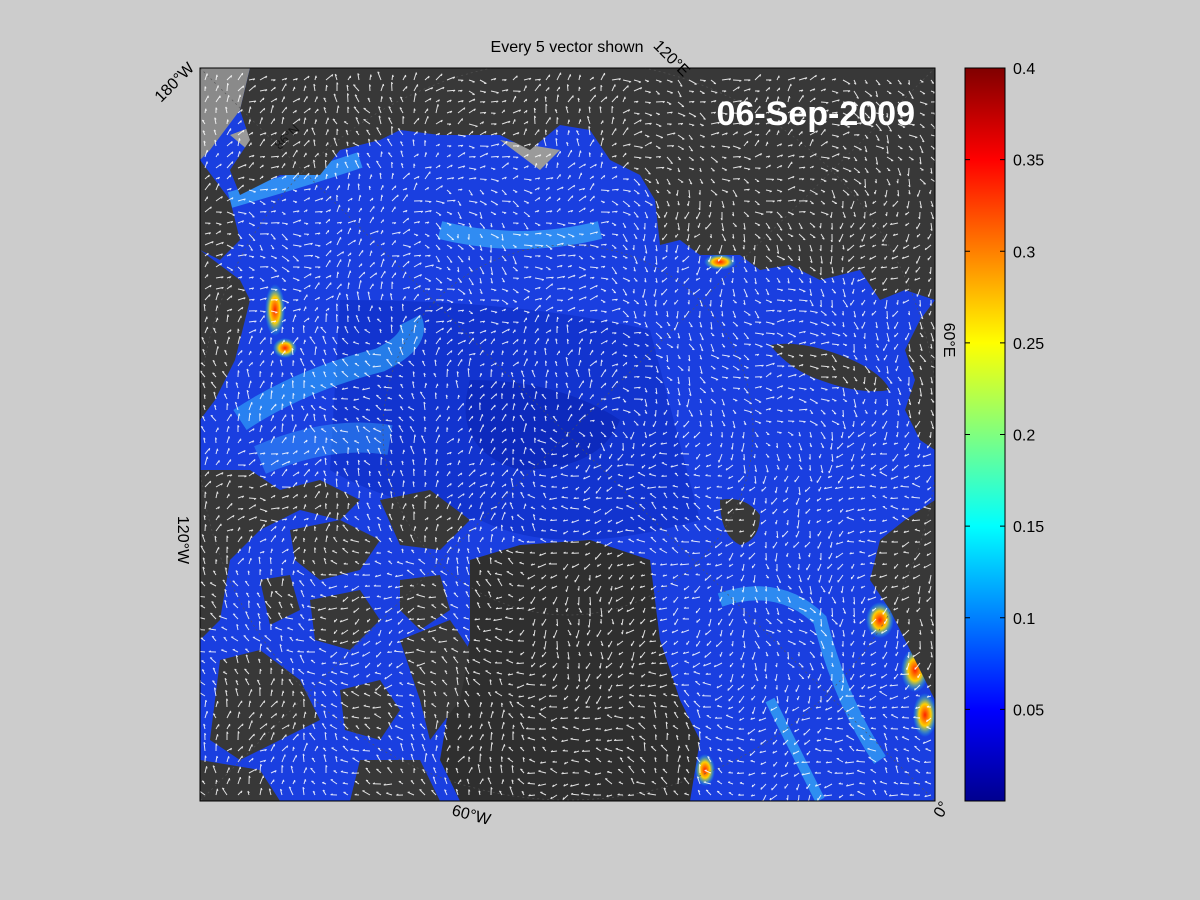 The height and width of the screenshot is (900, 1200). I want to click on colorbar: 0.4 0.35 0.3 0.25 0.2 0.15 0.1 0.05, so click(1004, 431).